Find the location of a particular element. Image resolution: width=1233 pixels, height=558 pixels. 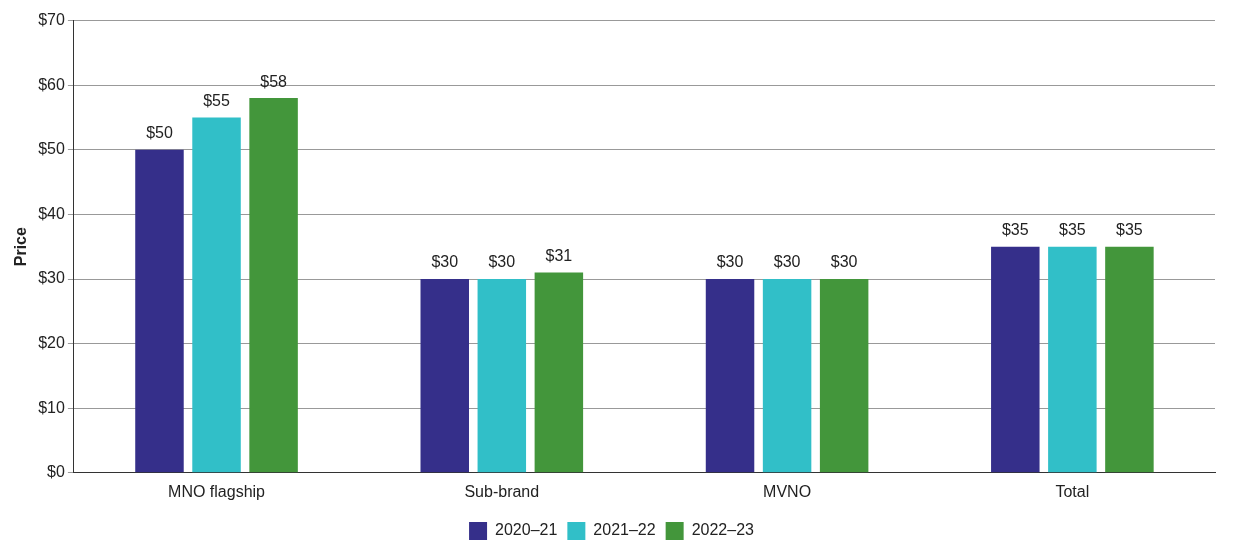

y-axis-title: Price is located at coordinates (21, 247).